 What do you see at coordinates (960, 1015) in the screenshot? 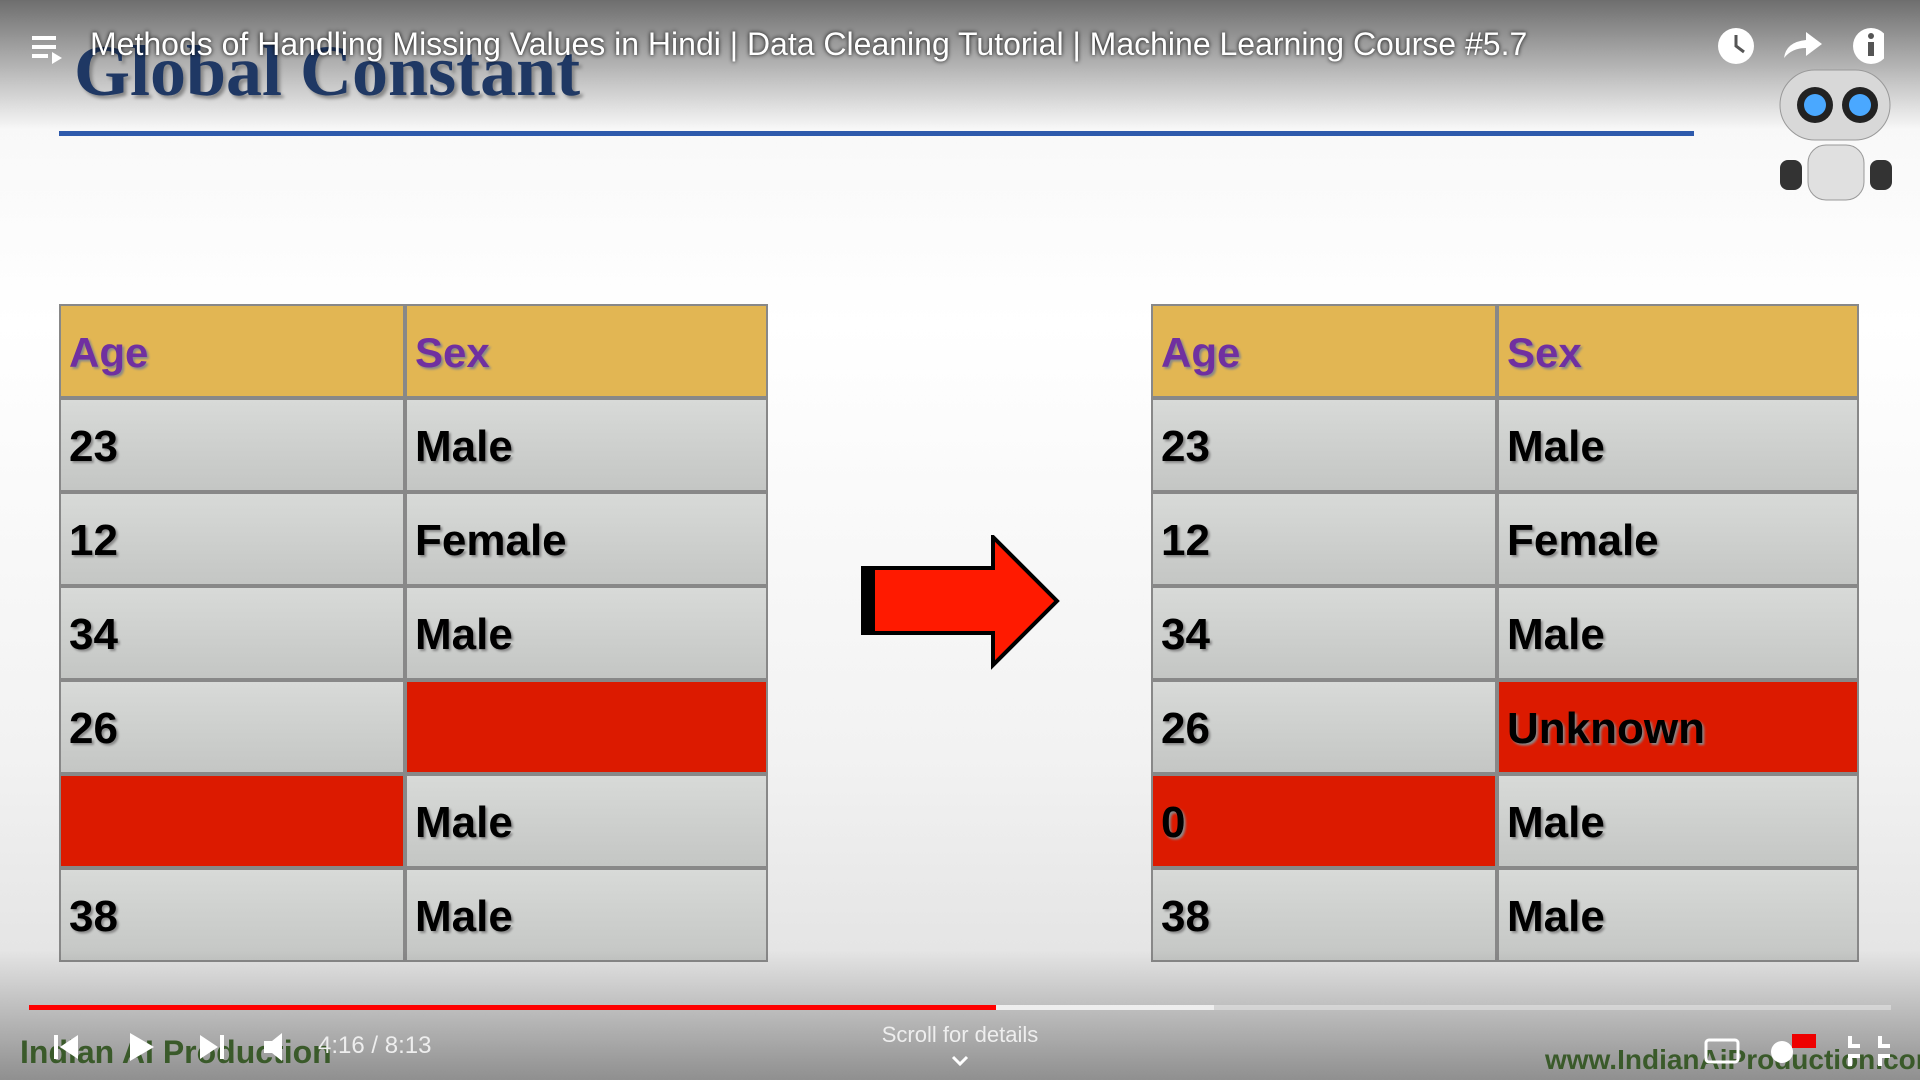
I see `player-controls` at bounding box center [960, 1015].